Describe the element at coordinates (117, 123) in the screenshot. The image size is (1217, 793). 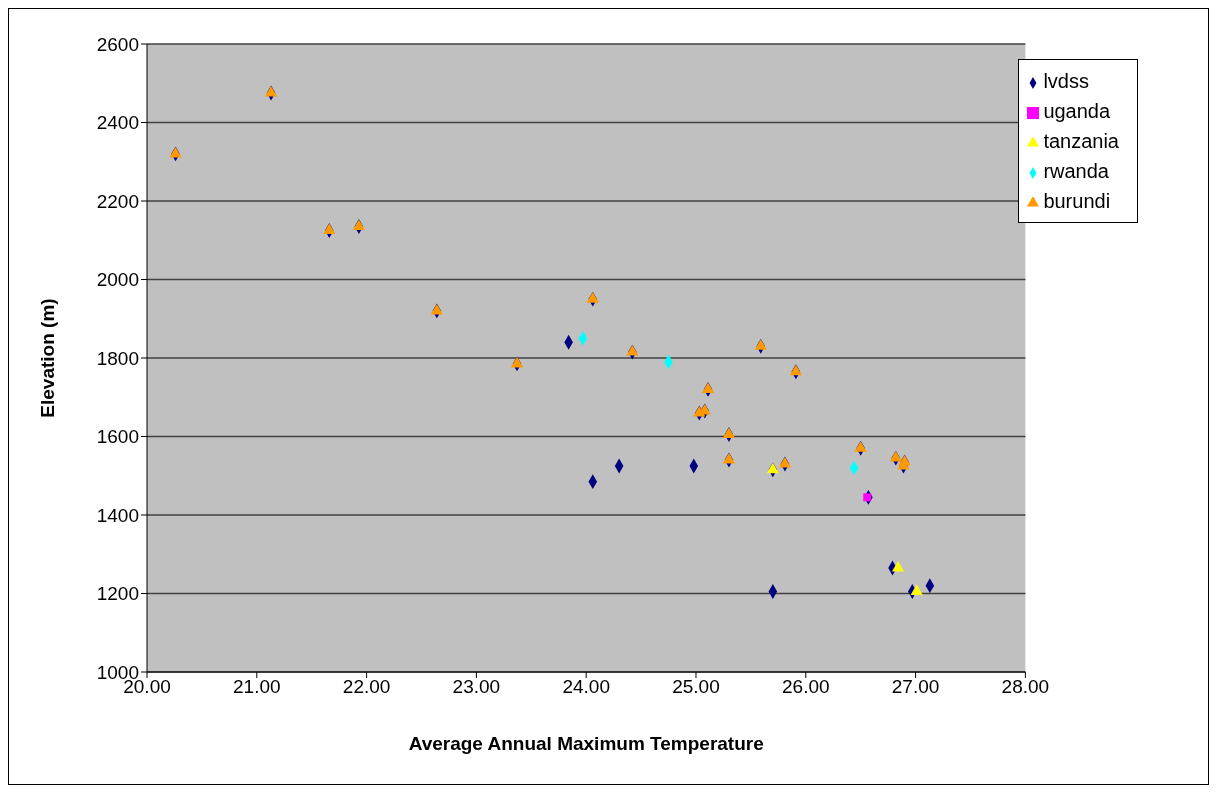
I see `y-tick-label: 2400` at that location.